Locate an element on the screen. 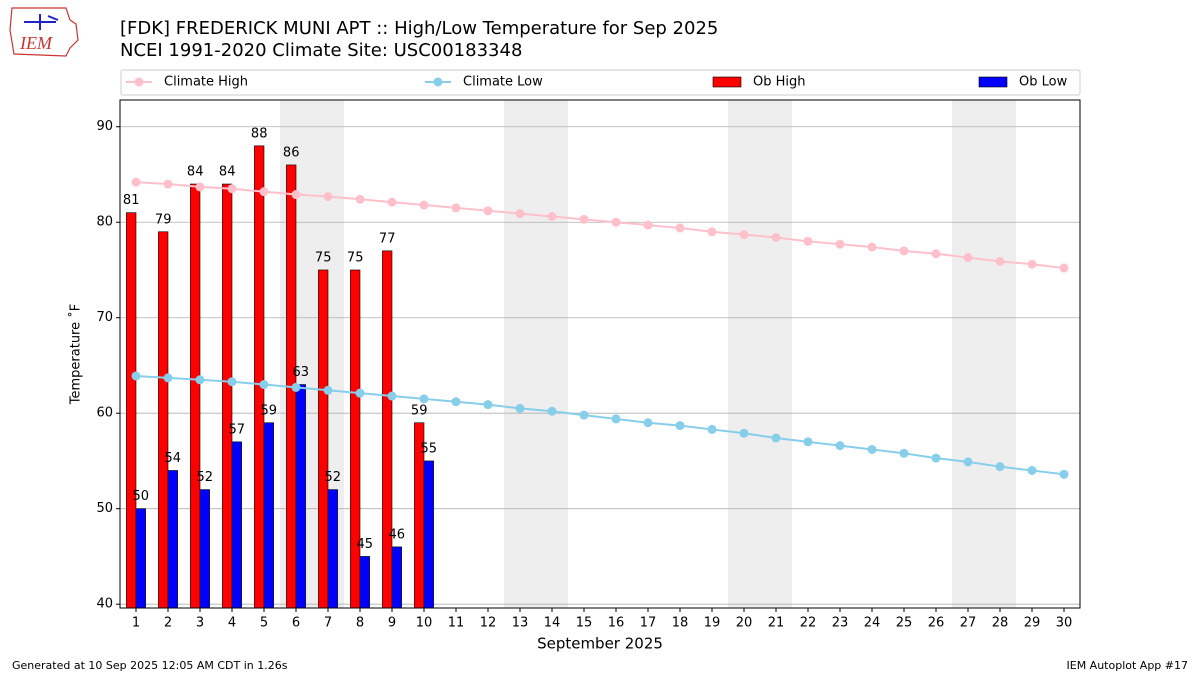  logo-icon is located at coordinates (41, 22).